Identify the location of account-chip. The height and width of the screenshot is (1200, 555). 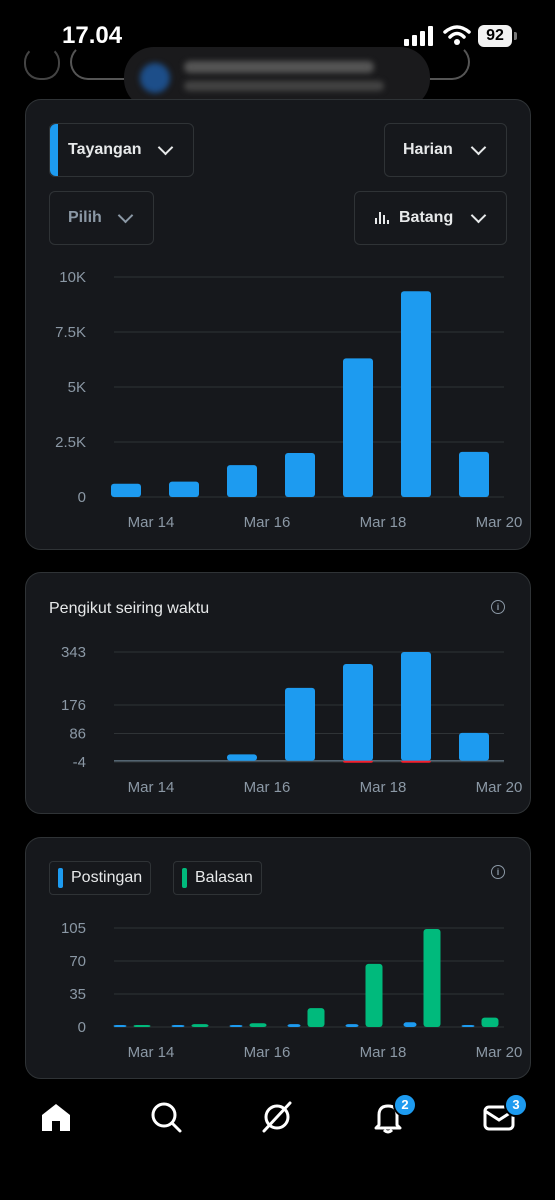
(277, 78).